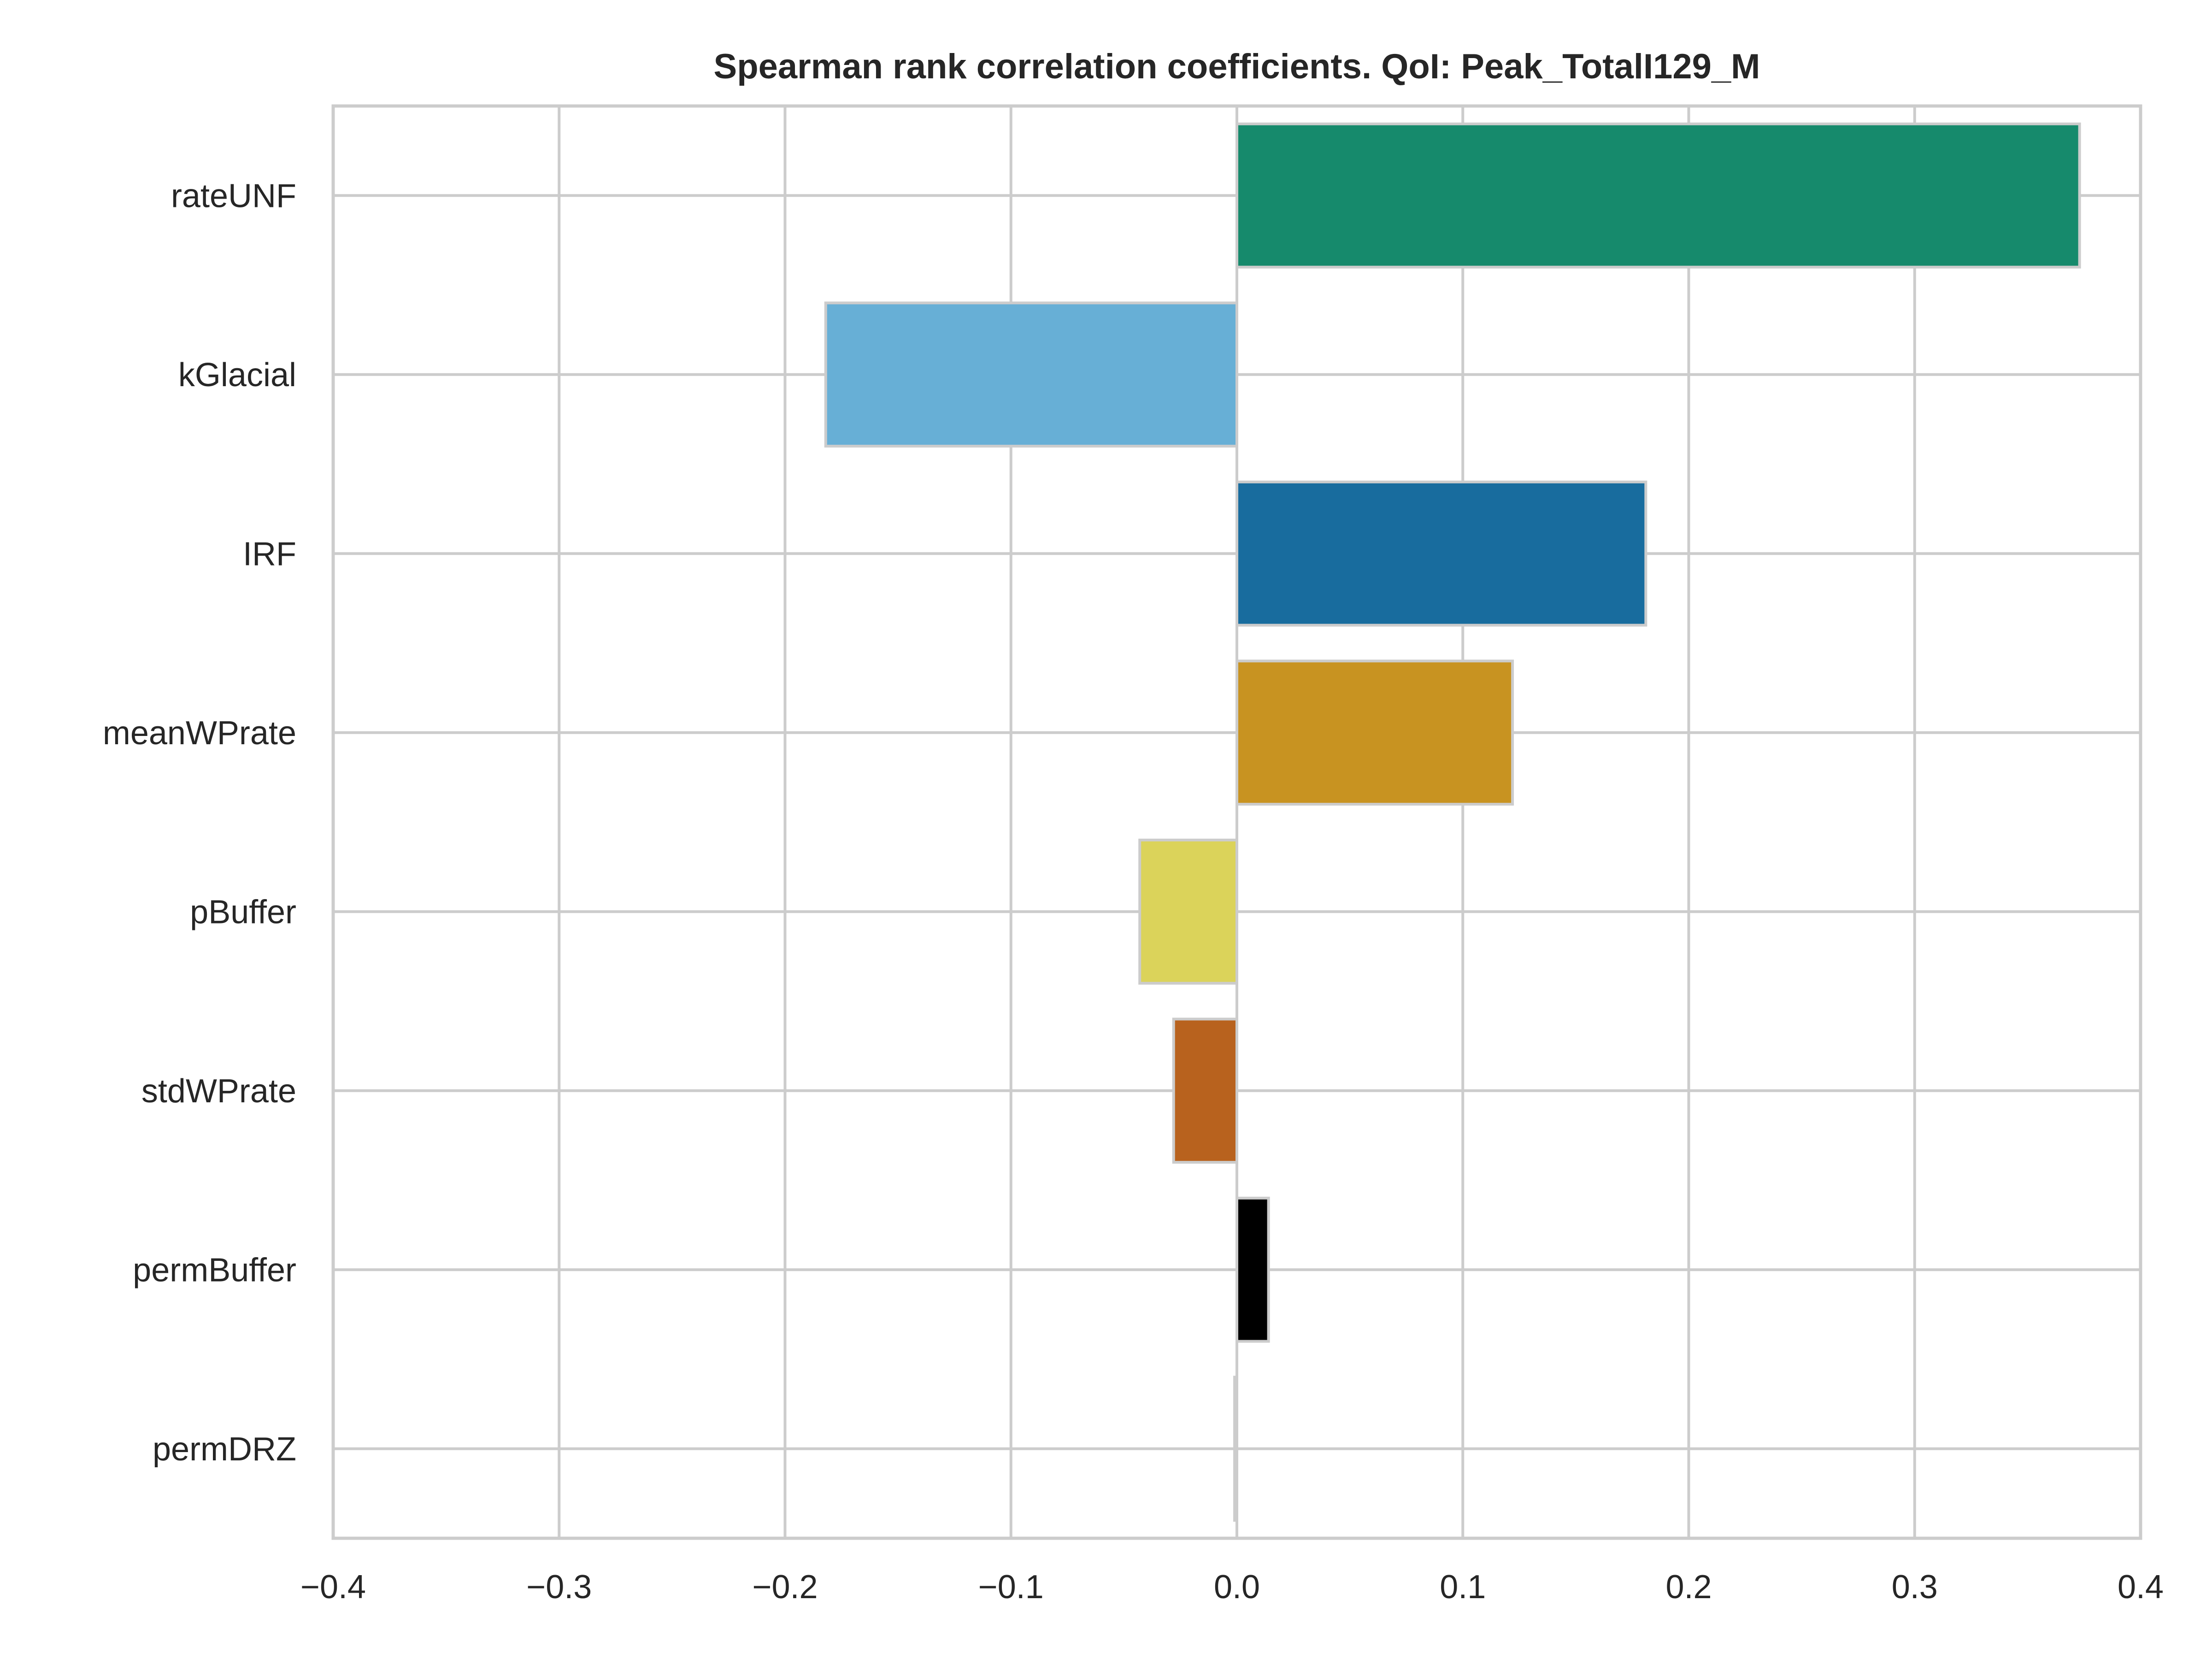 The height and width of the screenshot is (1659, 2212). What do you see at coordinates (1031, 374) in the screenshot?
I see `bar-kGlacial` at bounding box center [1031, 374].